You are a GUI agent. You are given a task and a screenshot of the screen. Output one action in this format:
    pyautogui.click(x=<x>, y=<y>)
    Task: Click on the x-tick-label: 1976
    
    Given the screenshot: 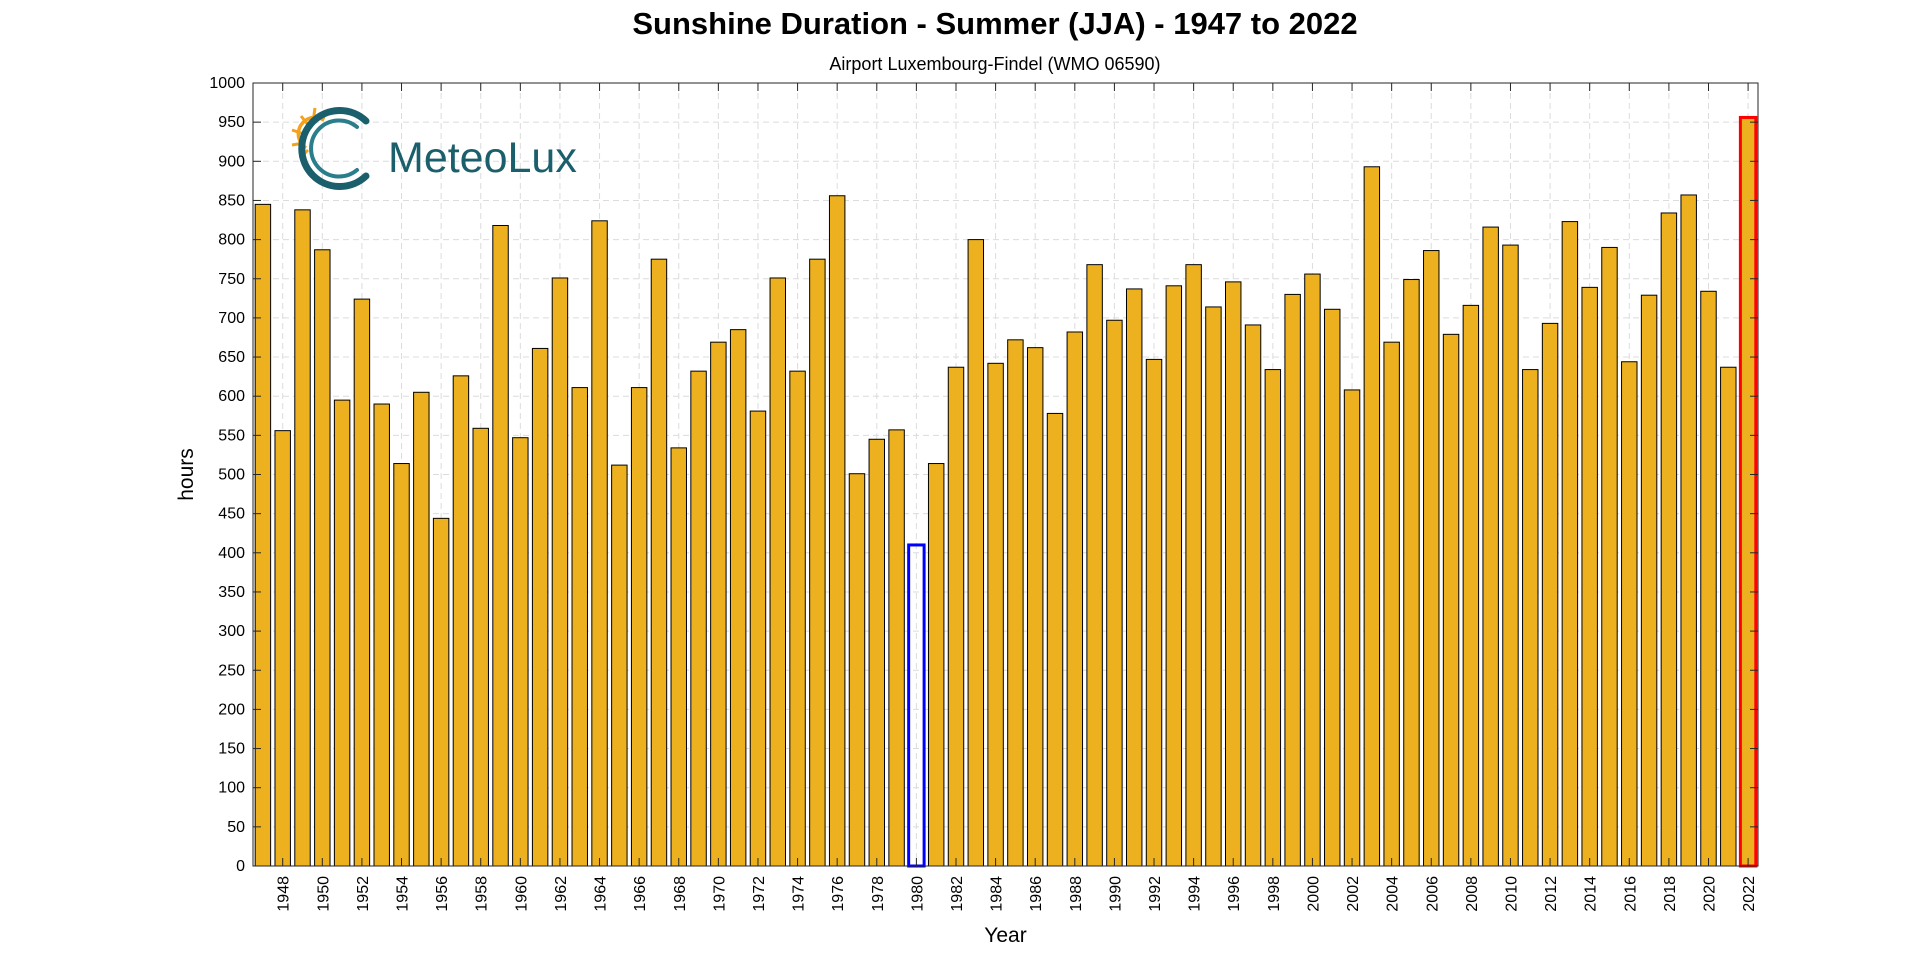 What is the action you would take?
    pyautogui.click(x=838, y=894)
    